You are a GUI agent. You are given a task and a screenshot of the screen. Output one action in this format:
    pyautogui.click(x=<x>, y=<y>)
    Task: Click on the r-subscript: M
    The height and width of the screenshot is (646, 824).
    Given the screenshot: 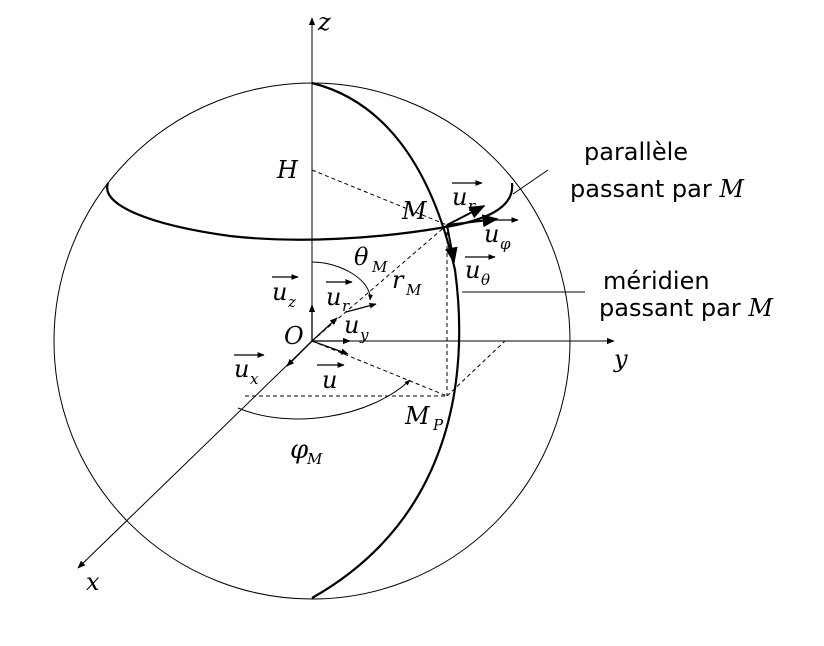 What is the action you would take?
    pyautogui.click(x=413, y=290)
    